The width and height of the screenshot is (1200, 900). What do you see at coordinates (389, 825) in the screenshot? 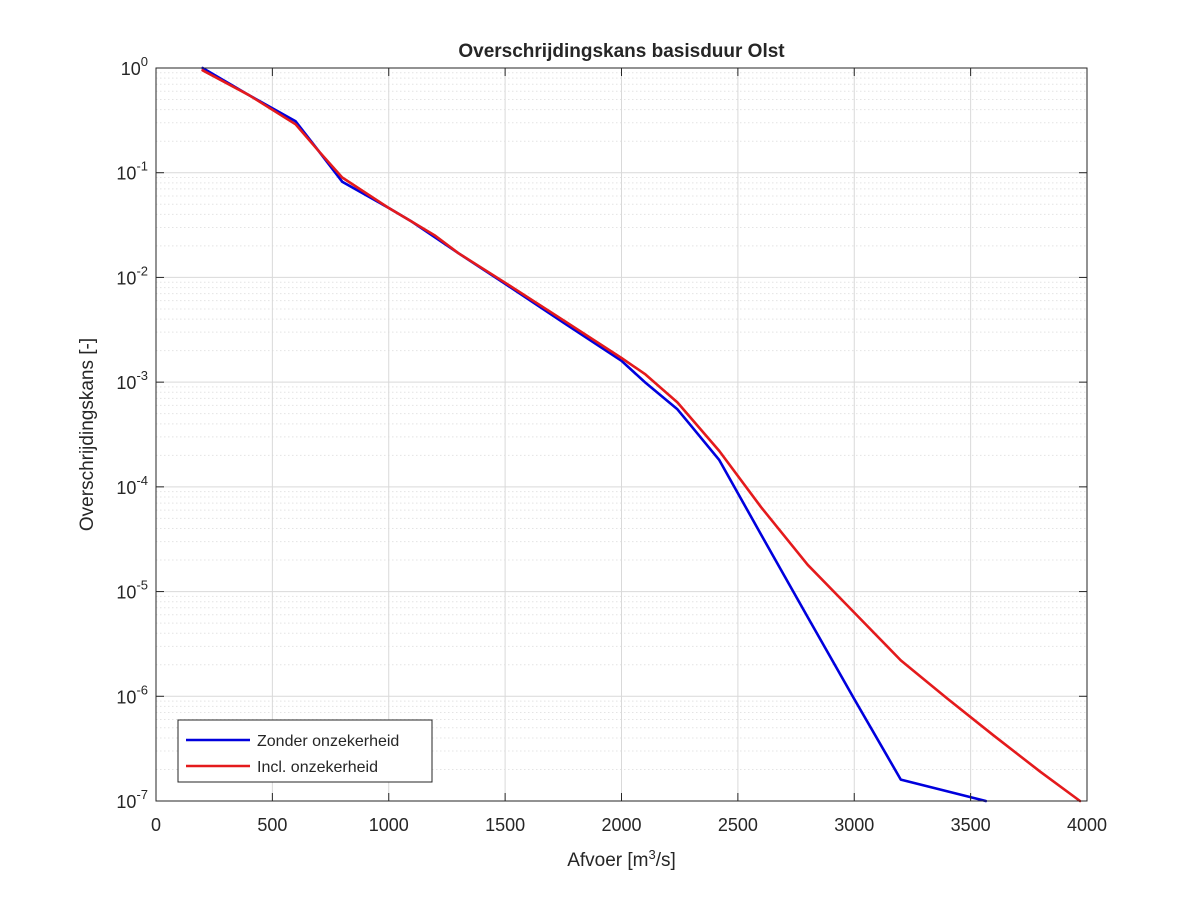
I see `x-tick-label: 1000` at bounding box center [389, 825].